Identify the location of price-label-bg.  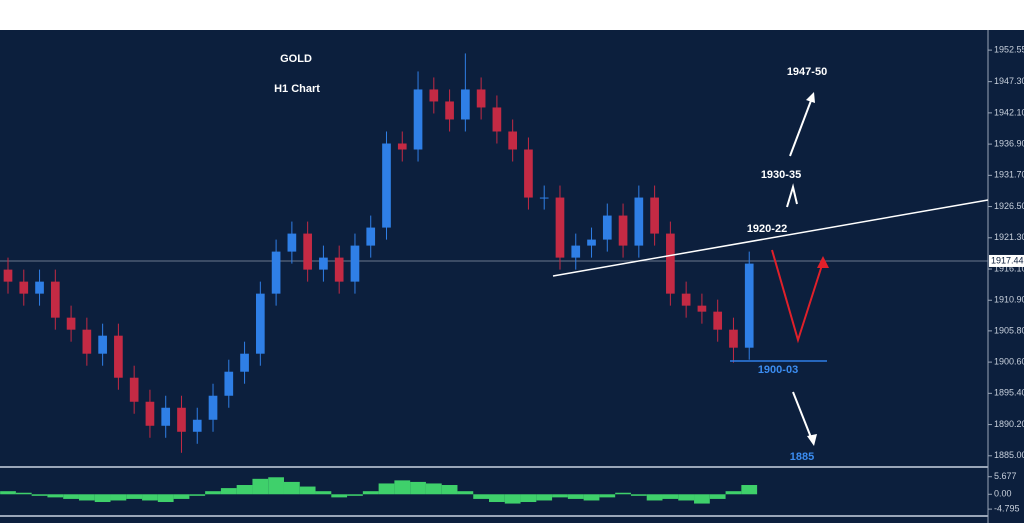
(1006, 260).